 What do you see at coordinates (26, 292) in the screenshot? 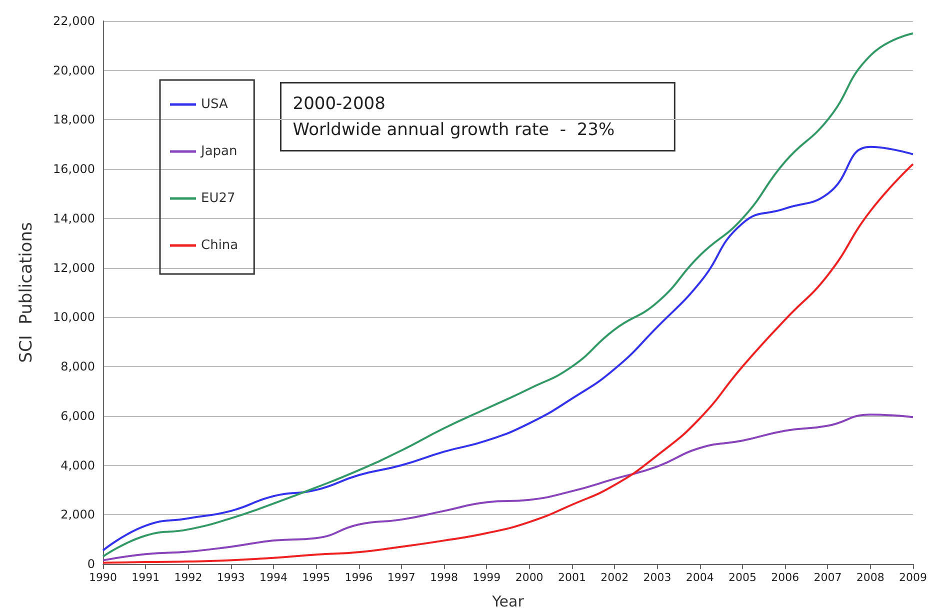
I see `y-axis-title: SCI Publications` at bounding box center [26, 292].